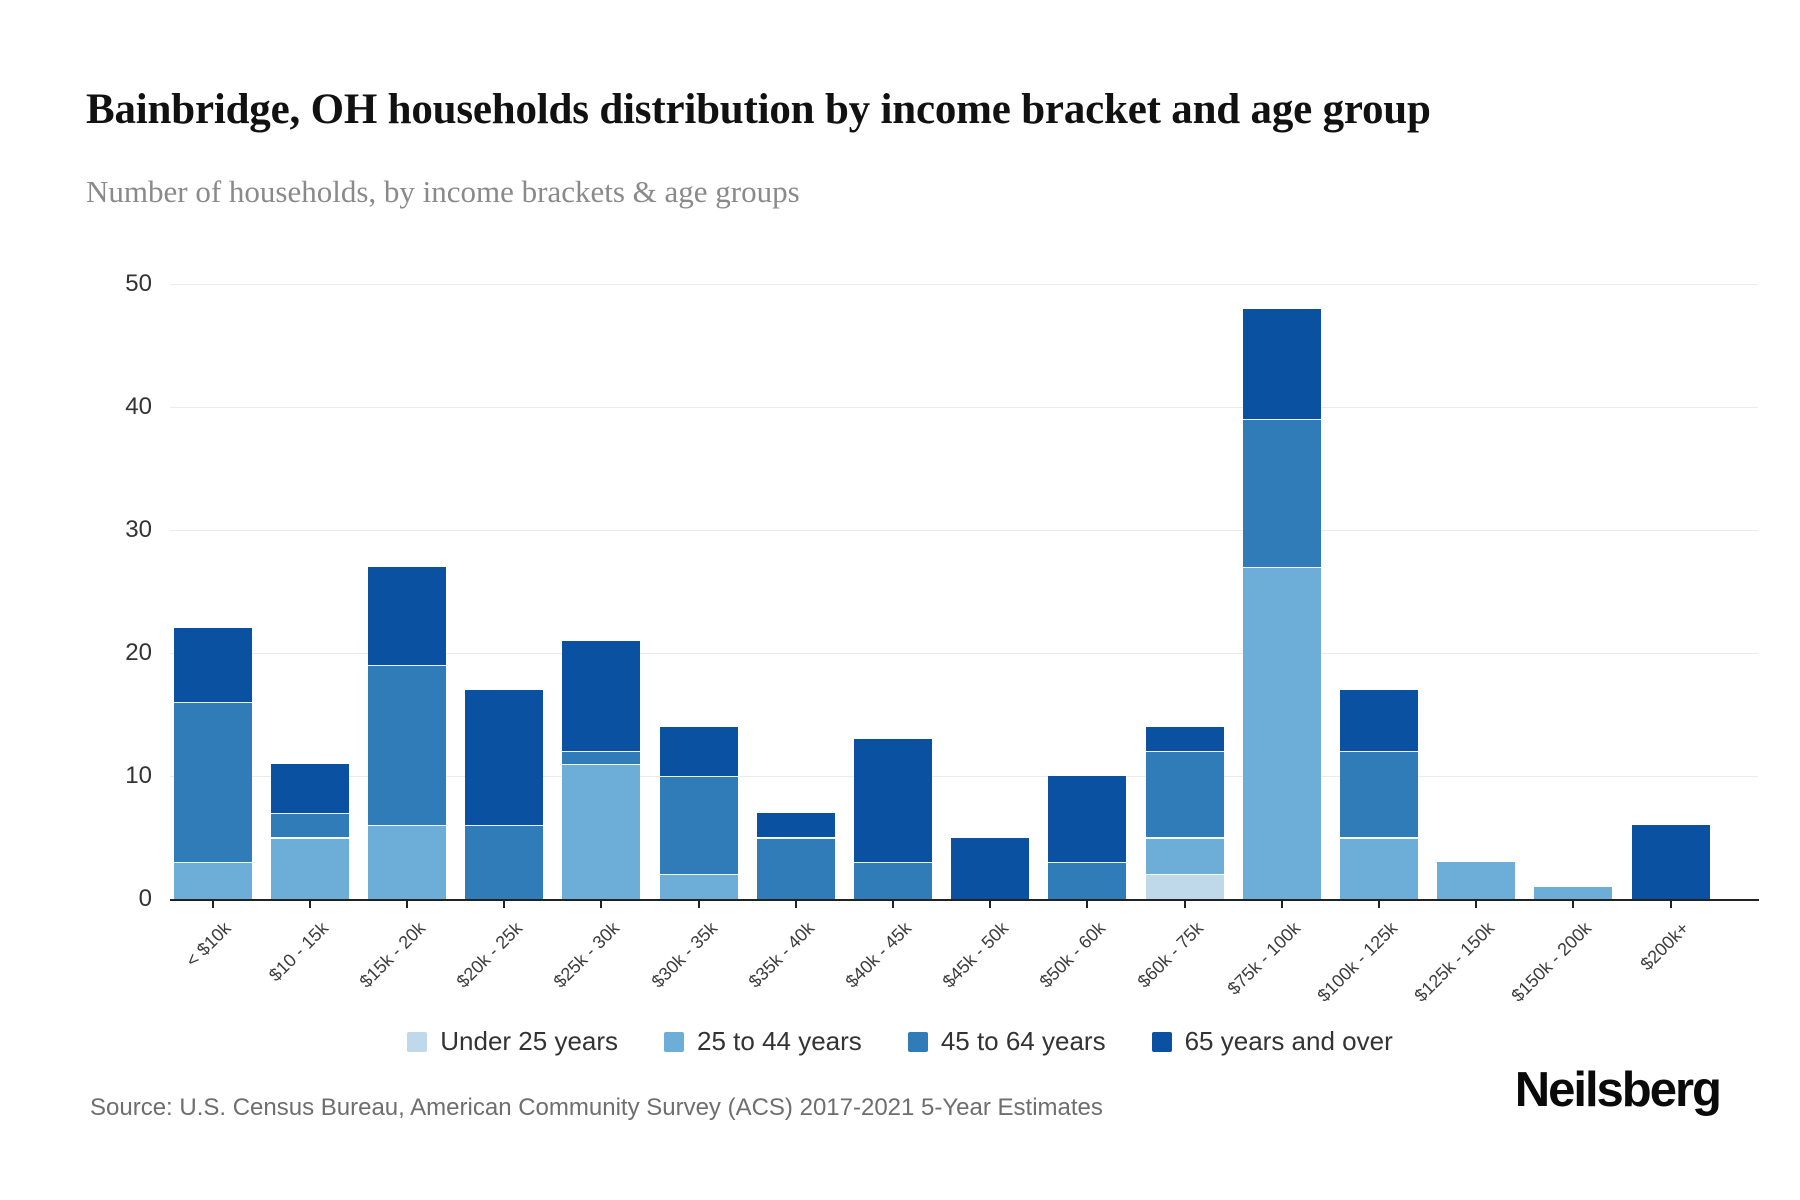 Image resolution: width=1800 pixels, height=1200 pixels. I want to click on brand-logo: Neilsberg, so click(1618, 1090).